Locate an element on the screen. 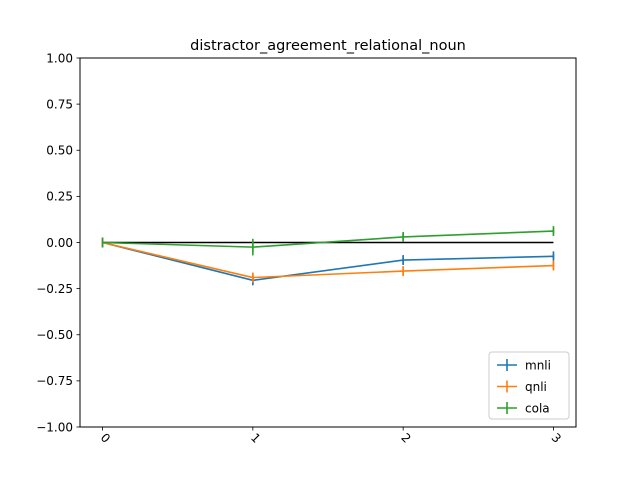 This screenshot has height=485, width=640. legend: mnli qnli cola is located at coordinates (529, 385).